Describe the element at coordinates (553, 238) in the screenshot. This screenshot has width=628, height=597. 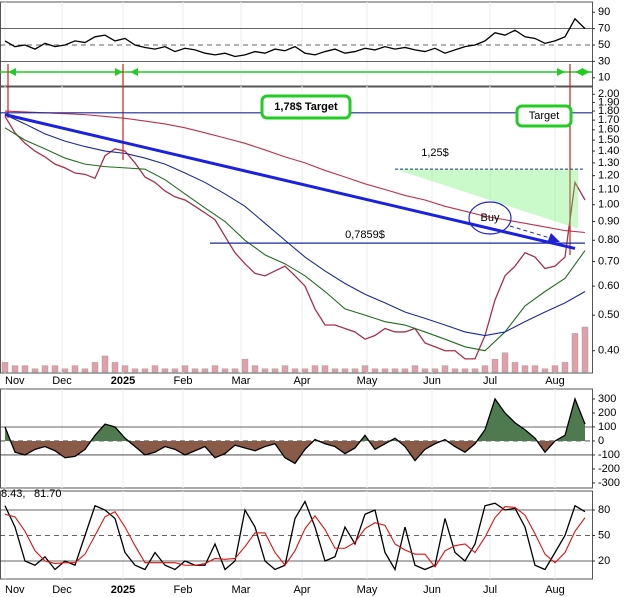
I see `buy-arrow-head` at that location.